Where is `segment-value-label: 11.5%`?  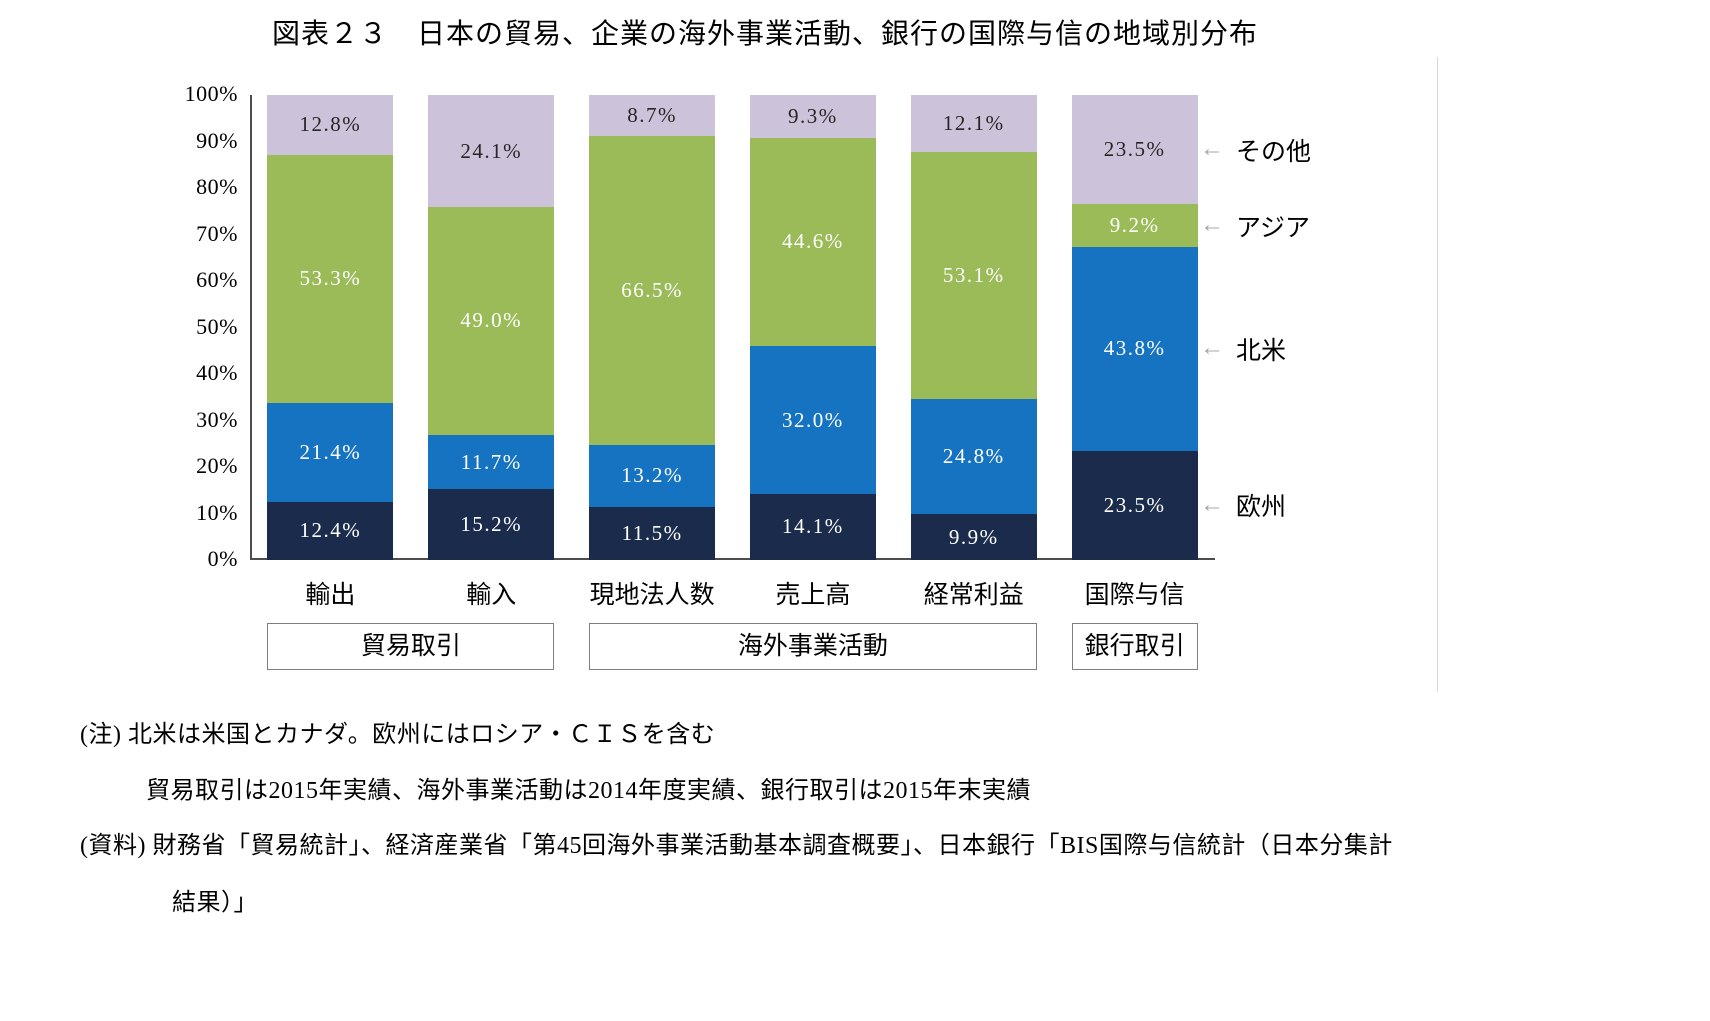
segment-value-label: 11.5% is located at coordinates (652, 532).